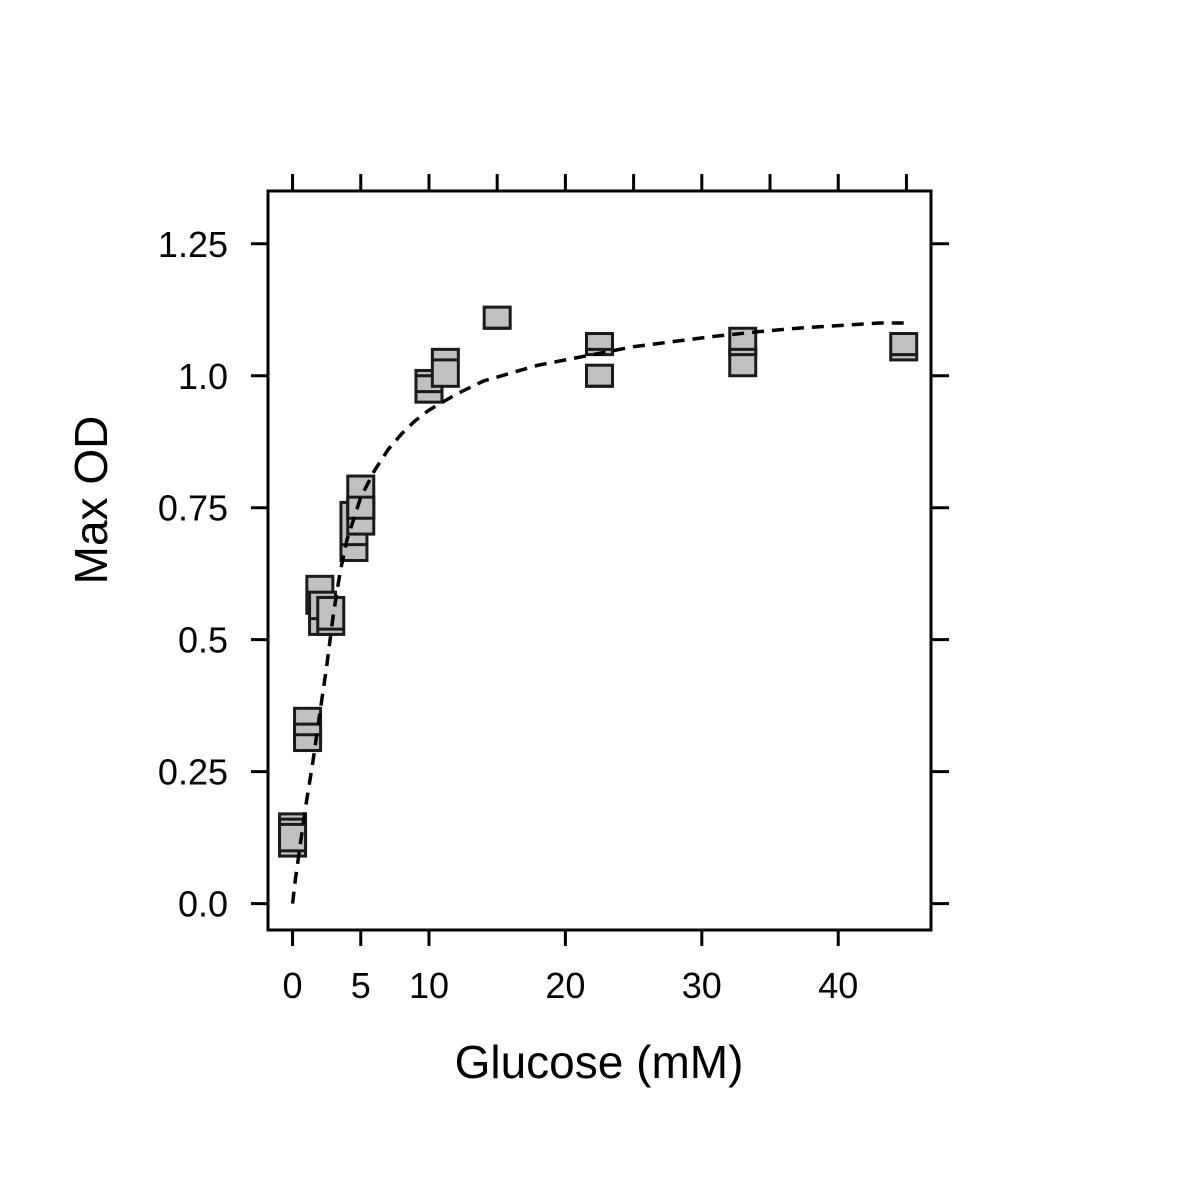 This screenshot has width=1200, height=1200. I want to click on y-axis-title: Max OD, so click(91, 500).